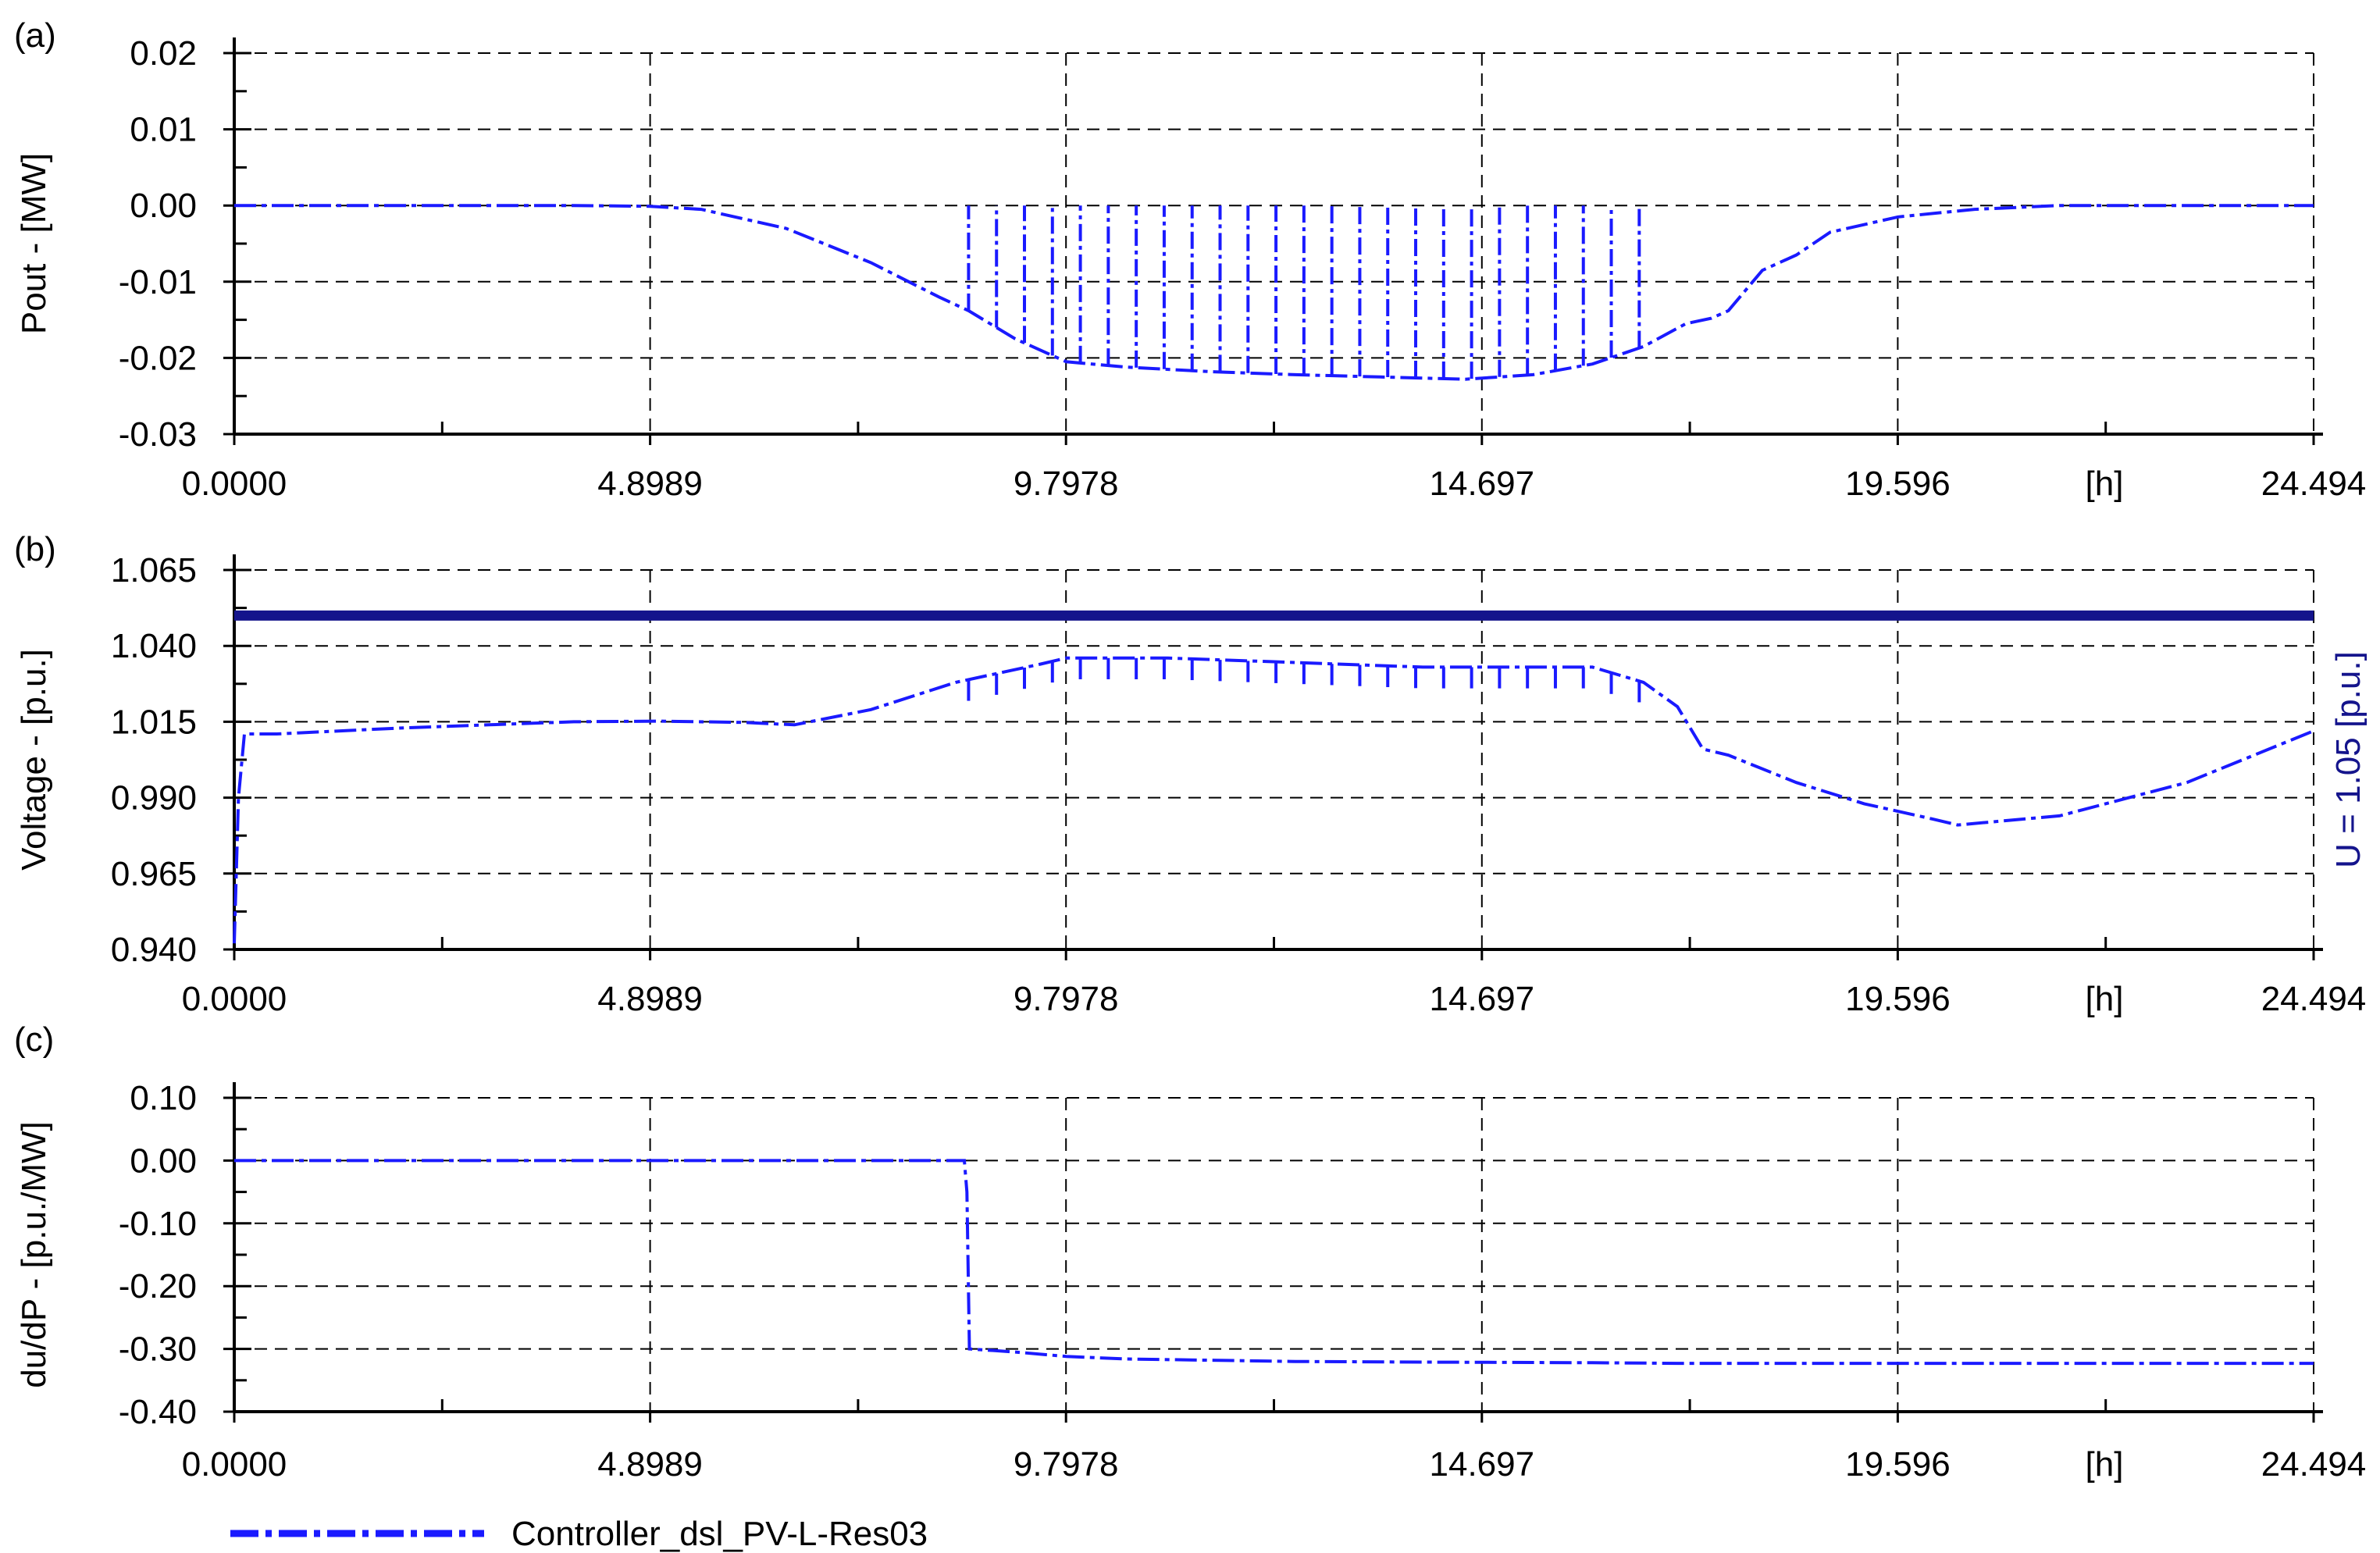 This screenshot has width=2380, height=1553. I want to click on panel-label: (c), so click(34, 1039).